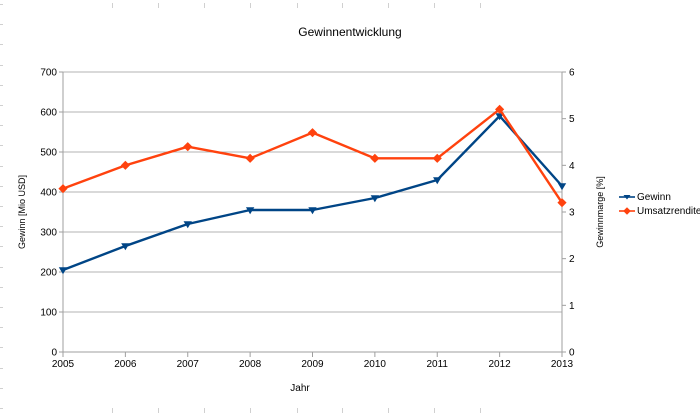 This screenshot has height=414, width=700. What do you see at coordinates (375, 364) in the screenshot?
I see `x-axis-tick-label: 2010` at bounding box center [375, 364].